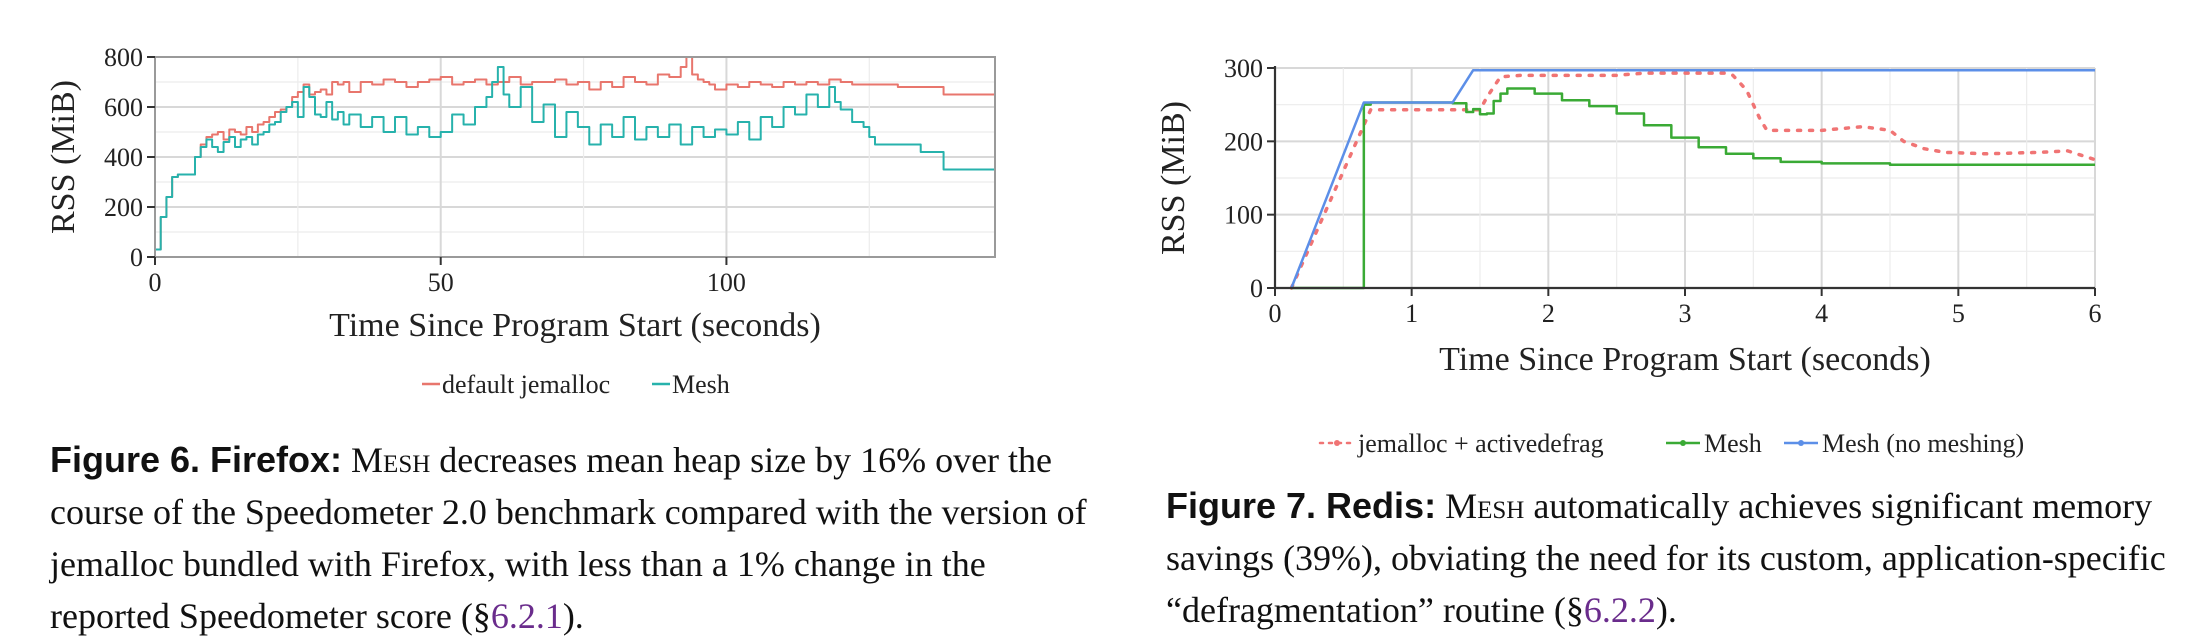  What do you see at coordinates (2095, 313) in the screenshot?
I see `x-tick-label: 6` at bounding box center [2095, 313].